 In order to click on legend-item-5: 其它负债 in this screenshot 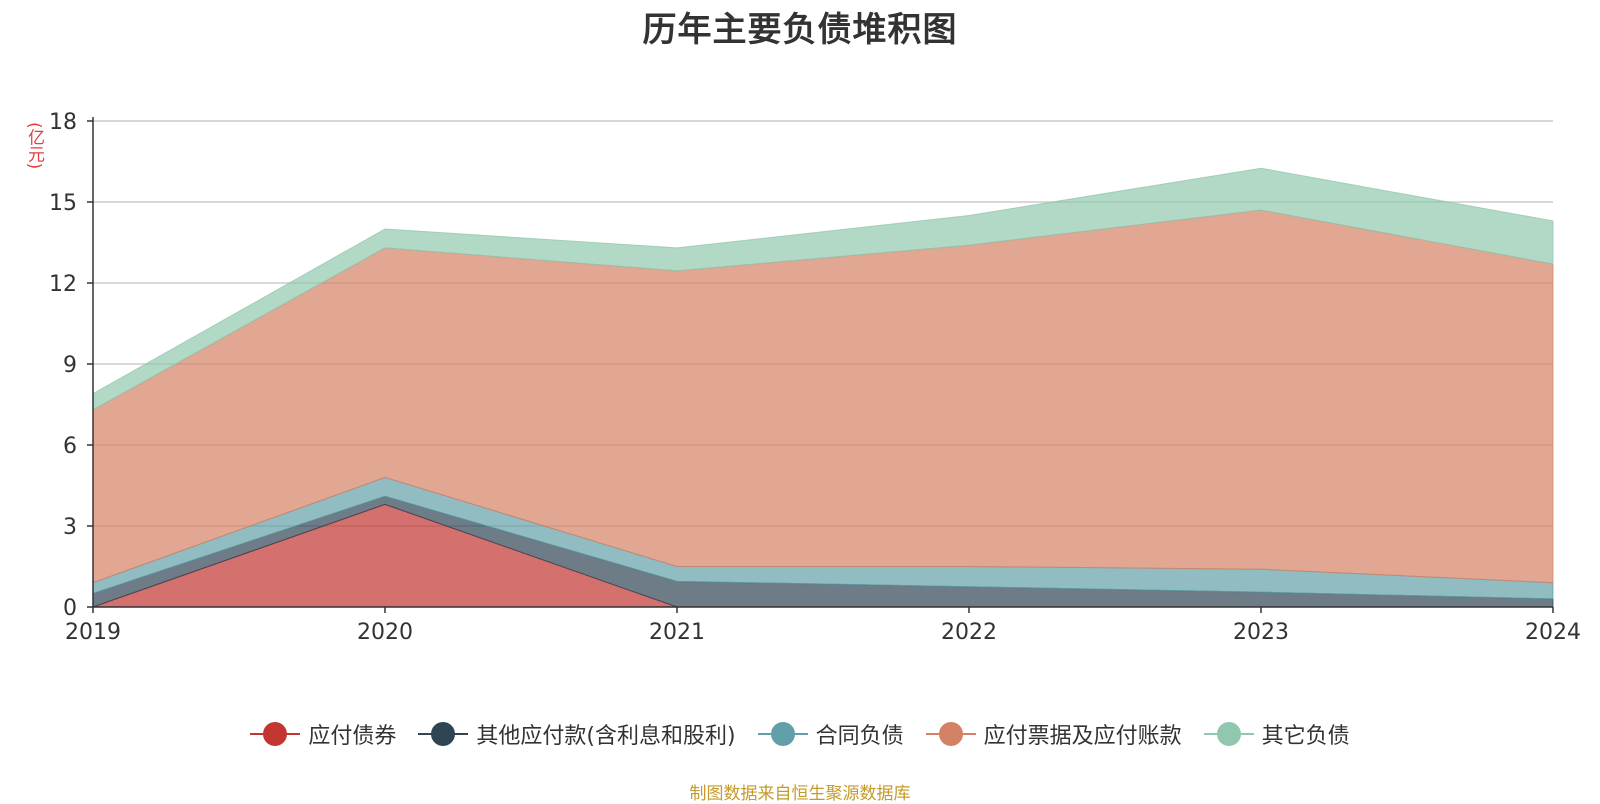, I will do `click(1276, 734)`.